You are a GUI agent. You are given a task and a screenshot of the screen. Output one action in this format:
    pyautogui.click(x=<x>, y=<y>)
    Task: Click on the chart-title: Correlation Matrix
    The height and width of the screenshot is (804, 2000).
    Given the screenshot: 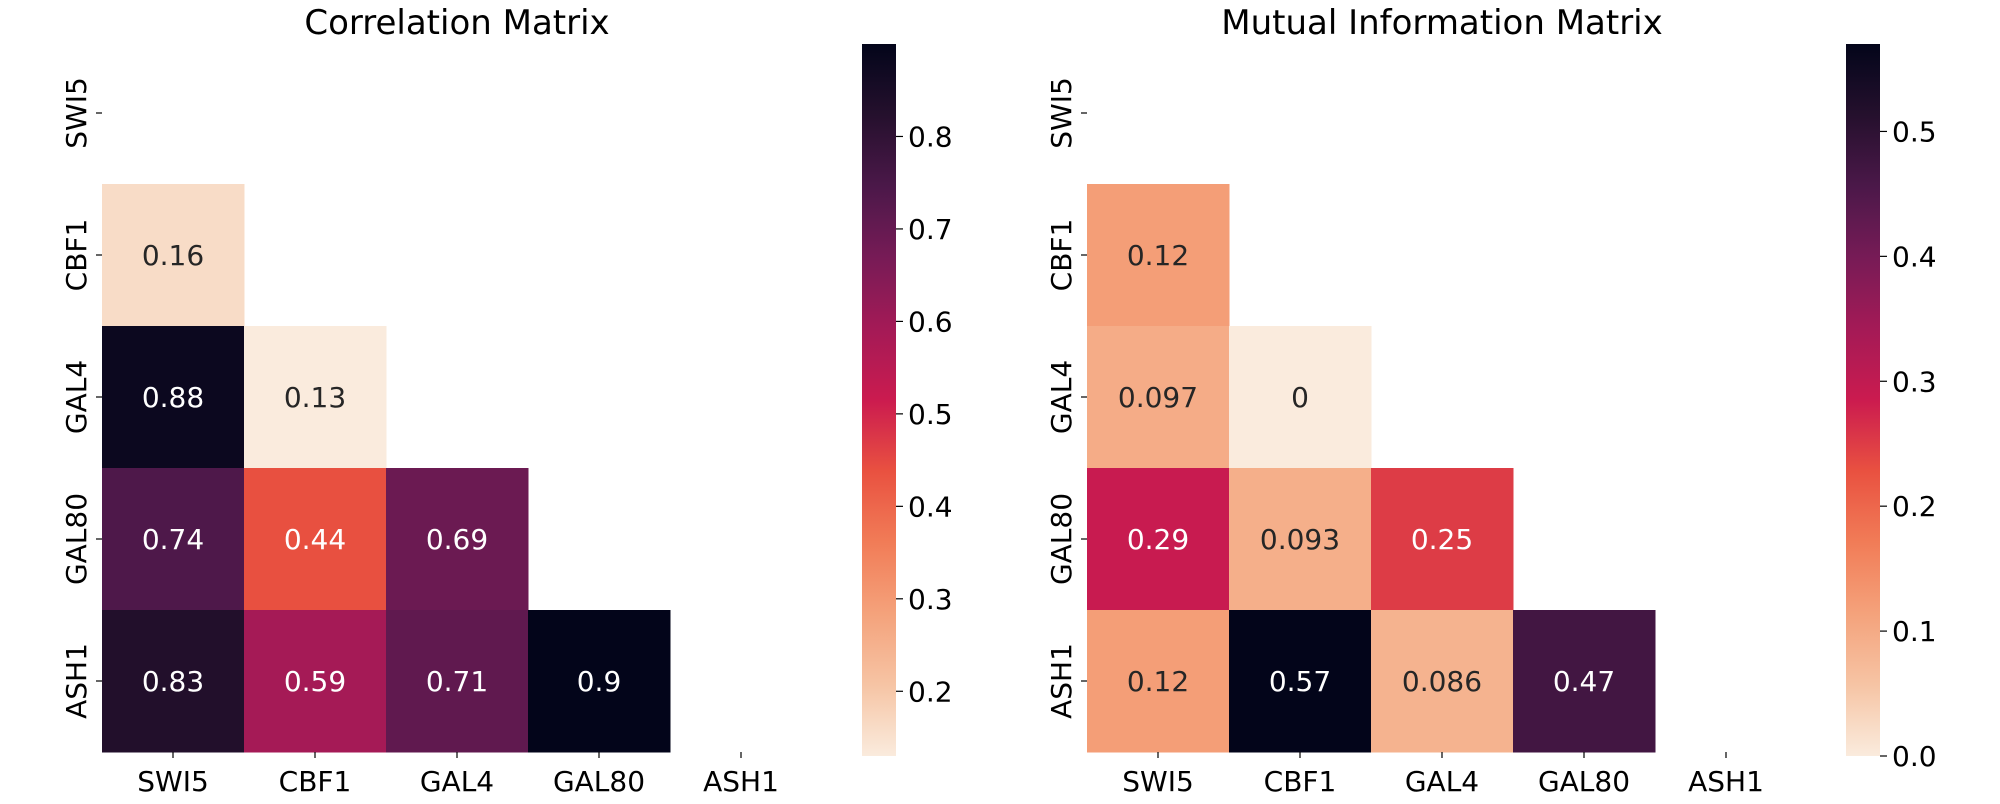 What is the action you would take?
    pyautogui.click(x=456, y=23)
    